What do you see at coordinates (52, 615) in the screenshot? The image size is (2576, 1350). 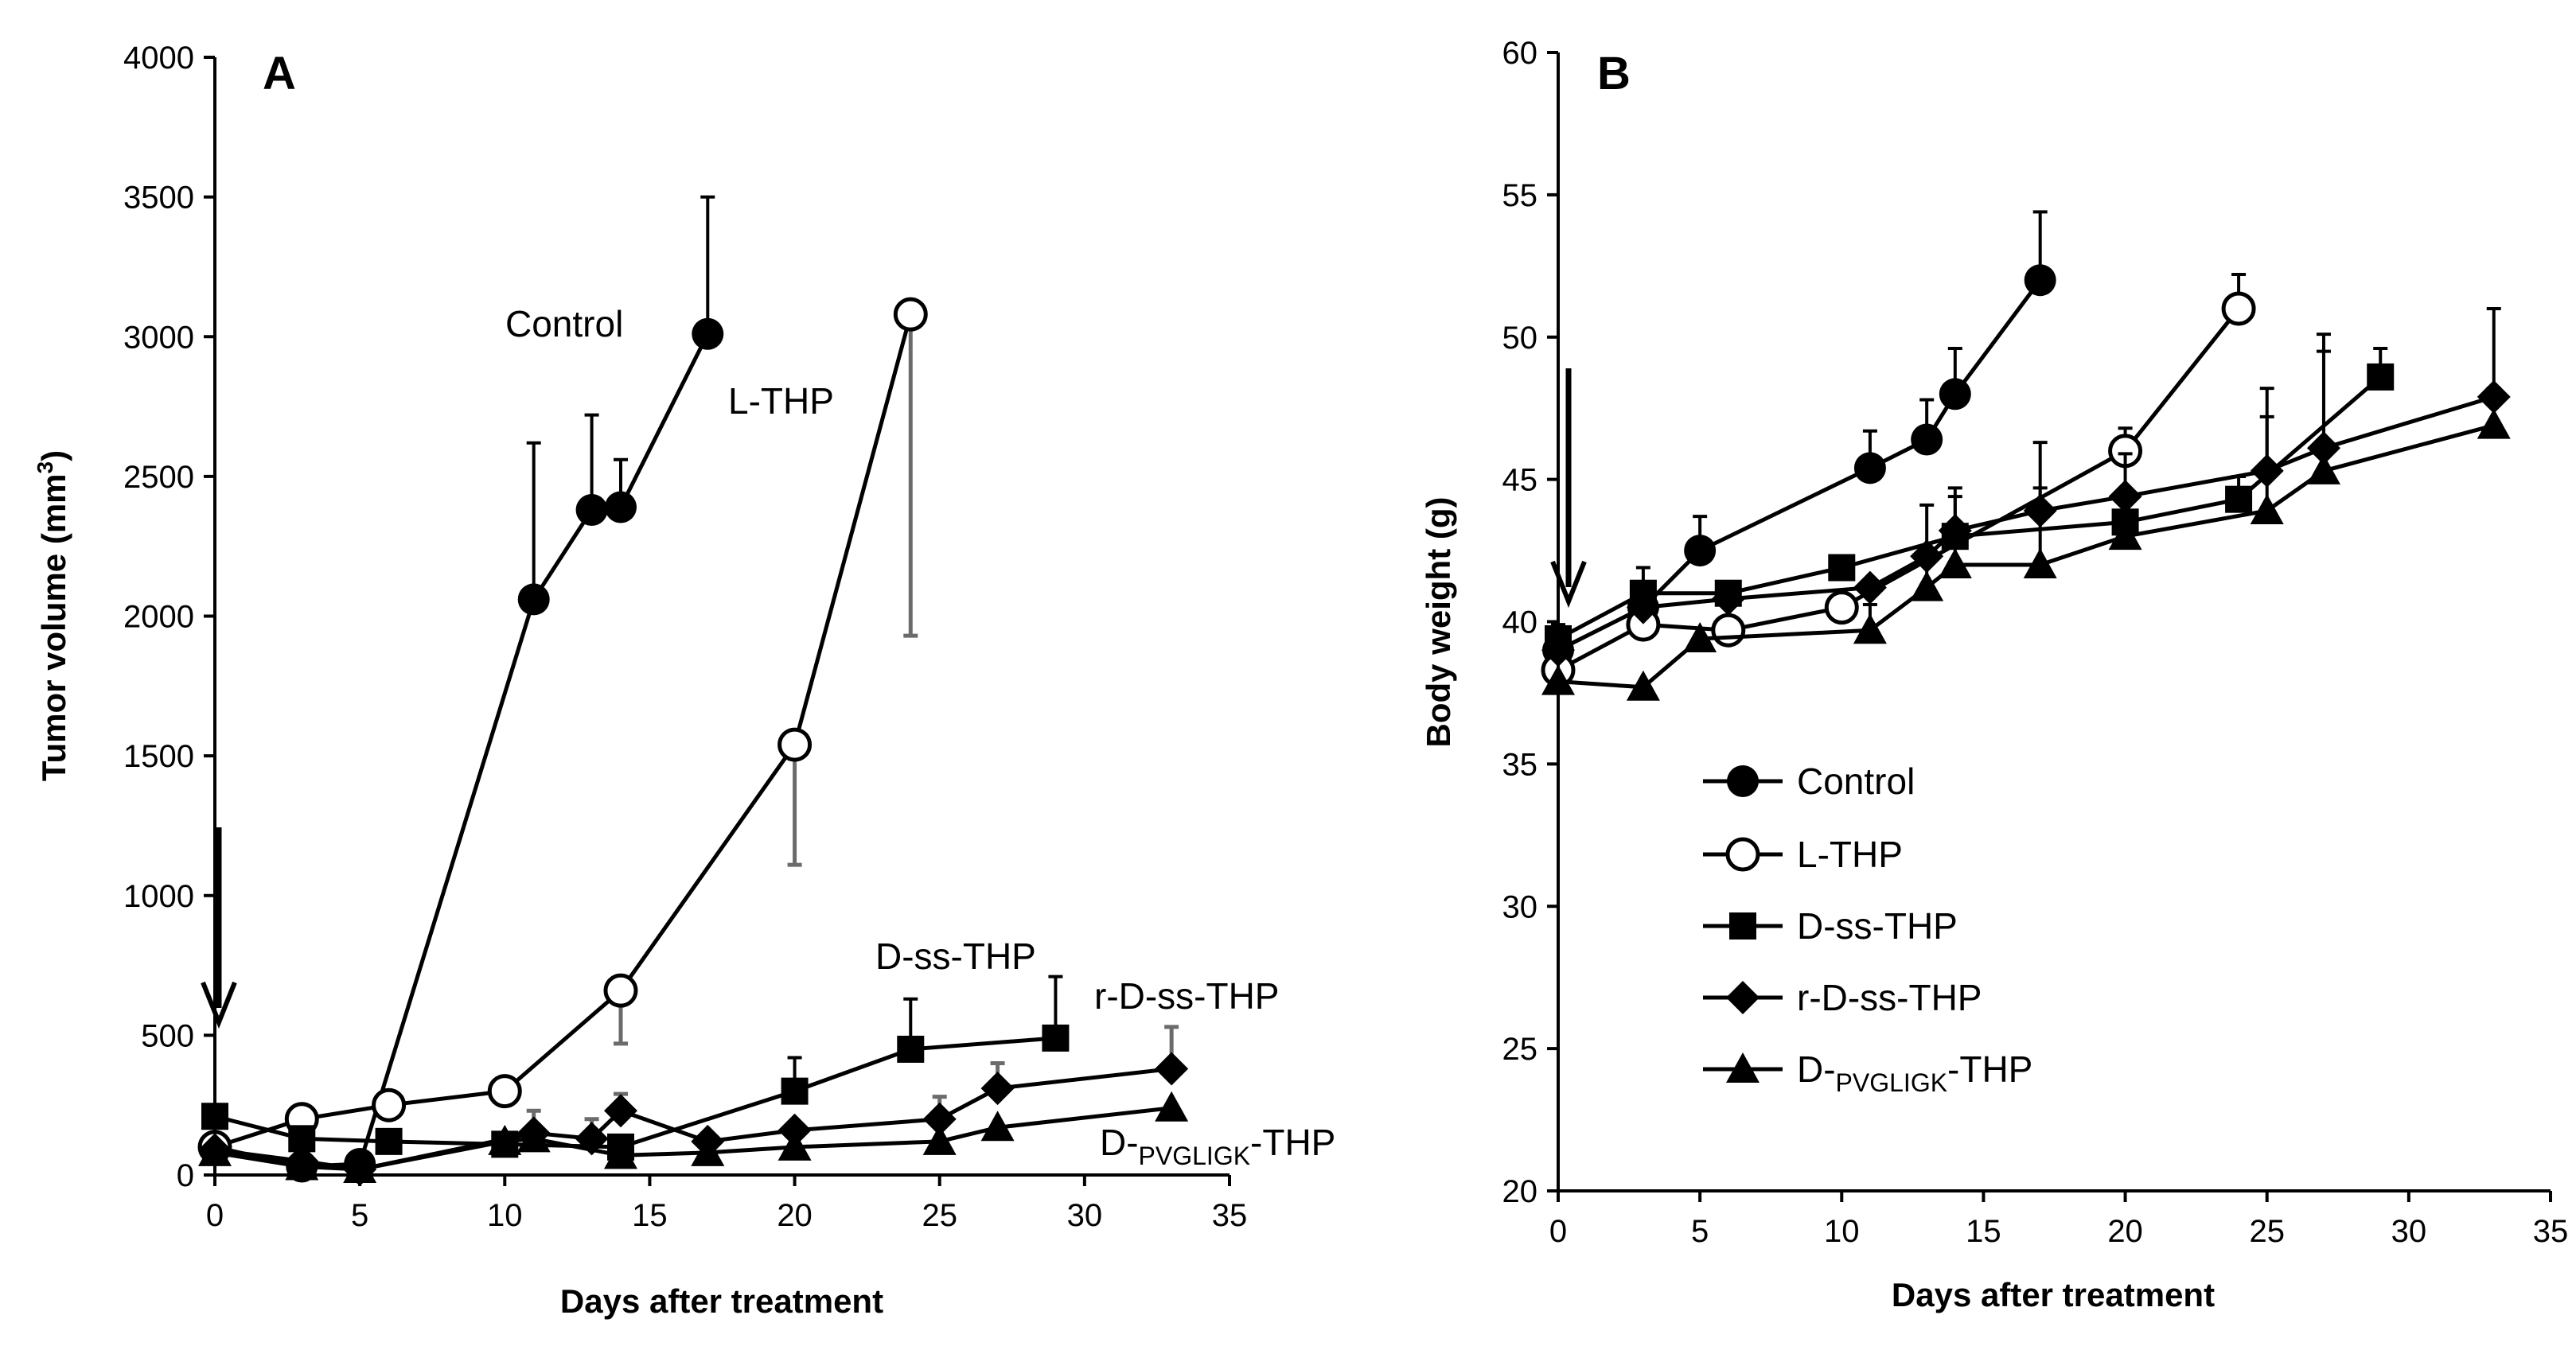 I see `panel-a-y-axis-title: Tumor volume (mm3)` at bounding box center [52, 615].